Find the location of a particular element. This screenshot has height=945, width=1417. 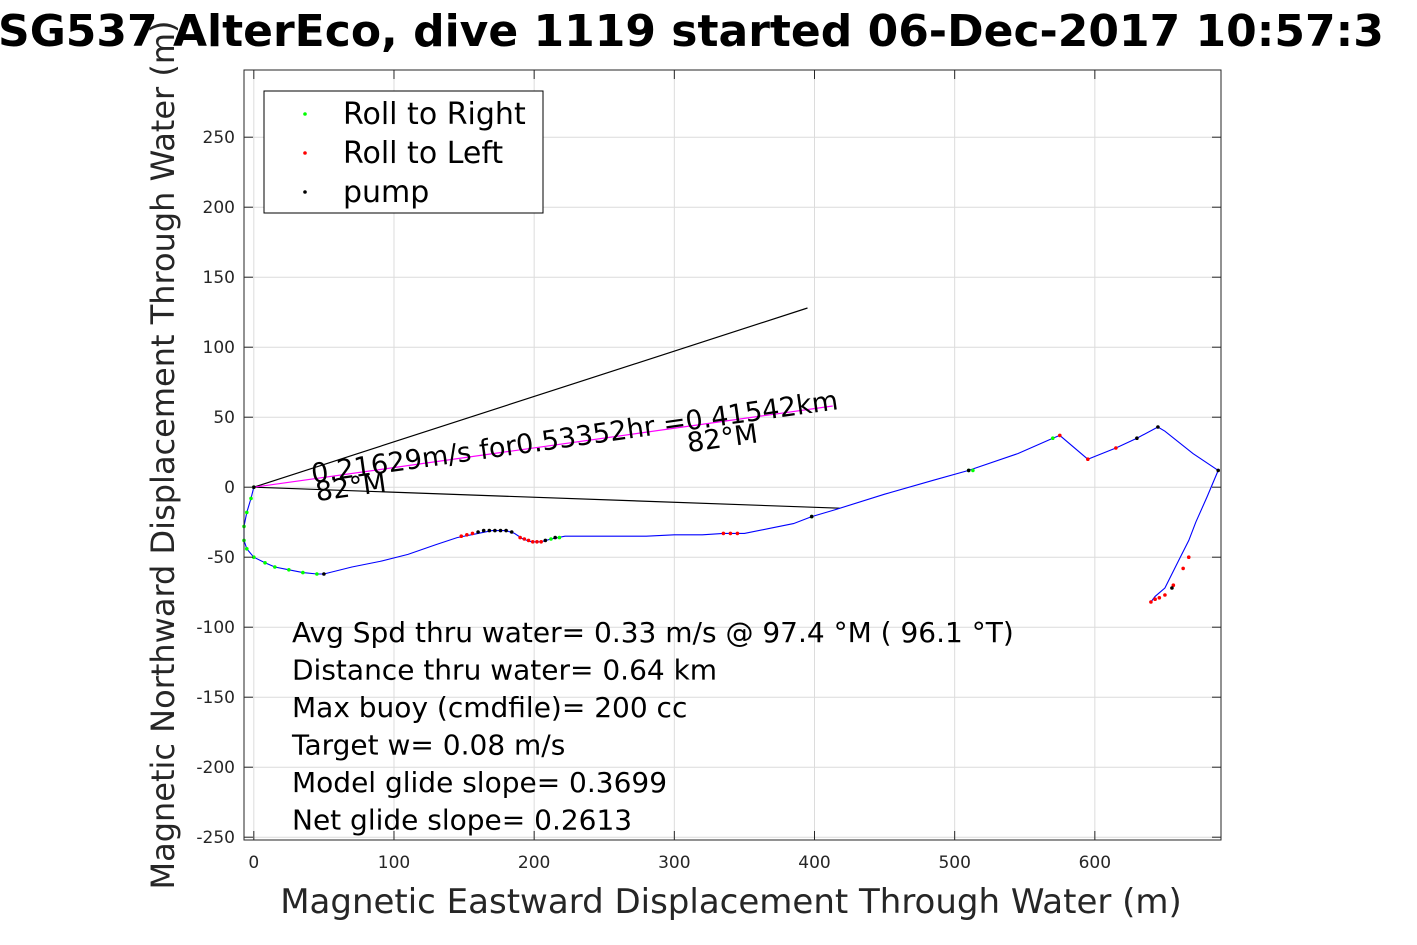

x-tick-label: 600 is located at coordinates (1095, 863).